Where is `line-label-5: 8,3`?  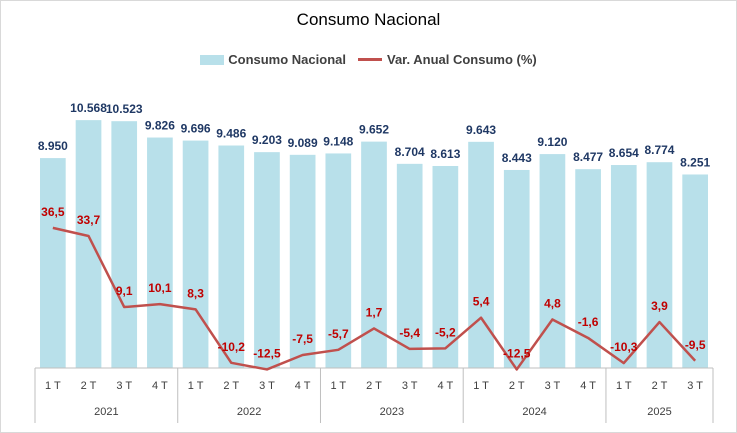
line-label-5: 8,3 is located at coordinates (195, 293).